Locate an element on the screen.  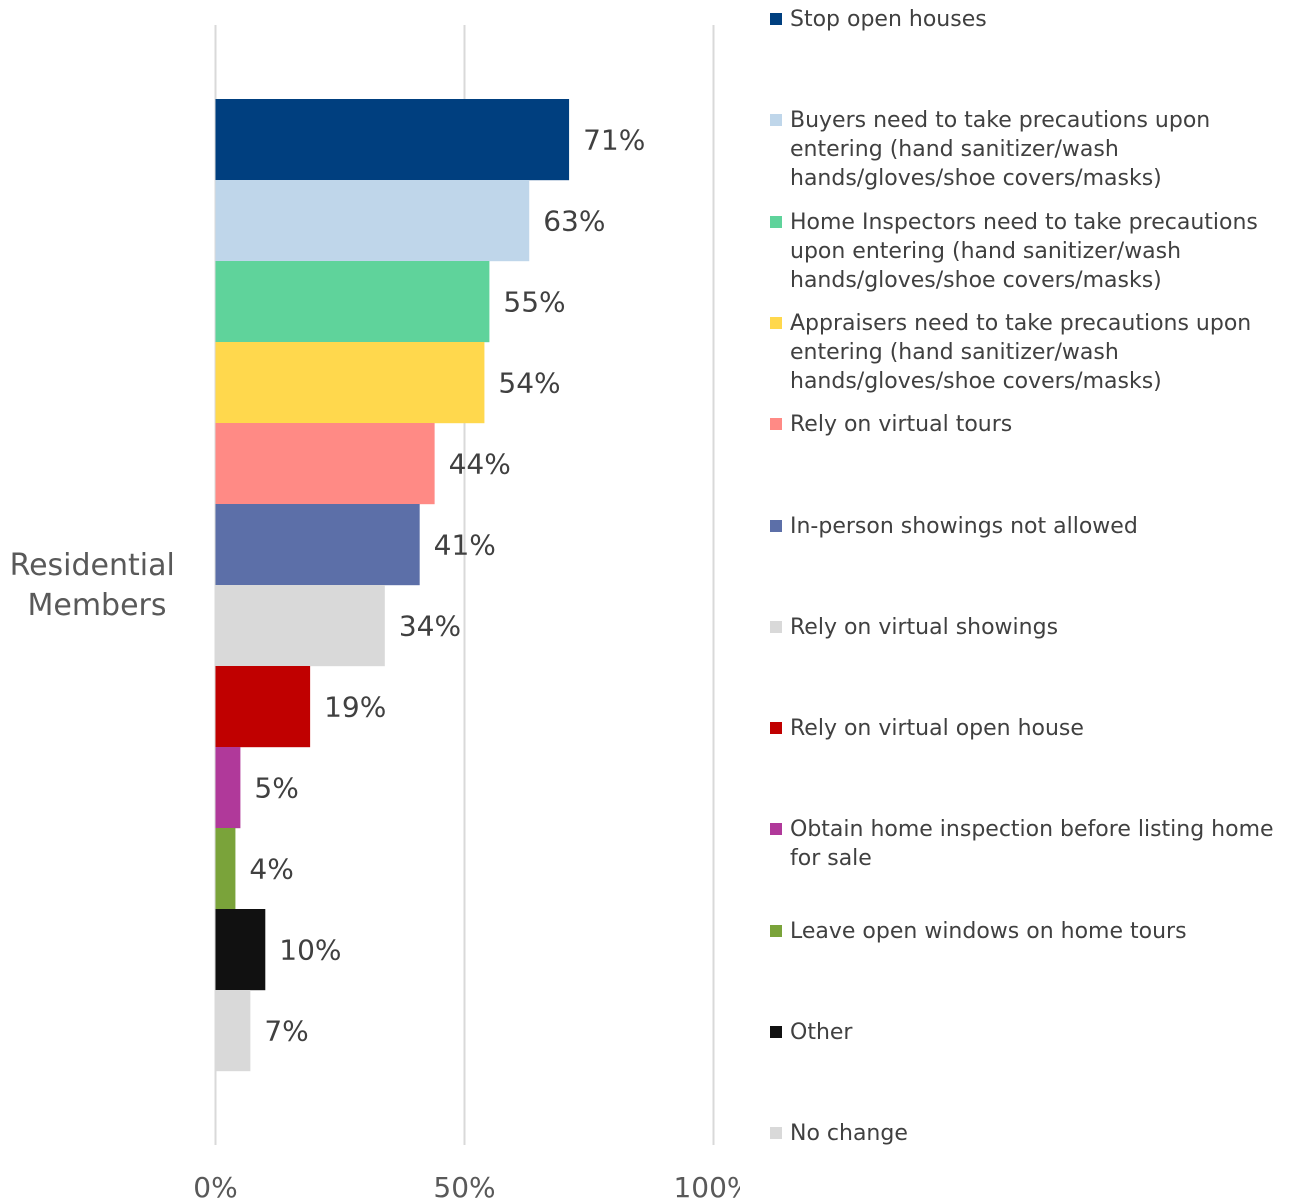
data-label: 19% is located at coordinates (355, 707).